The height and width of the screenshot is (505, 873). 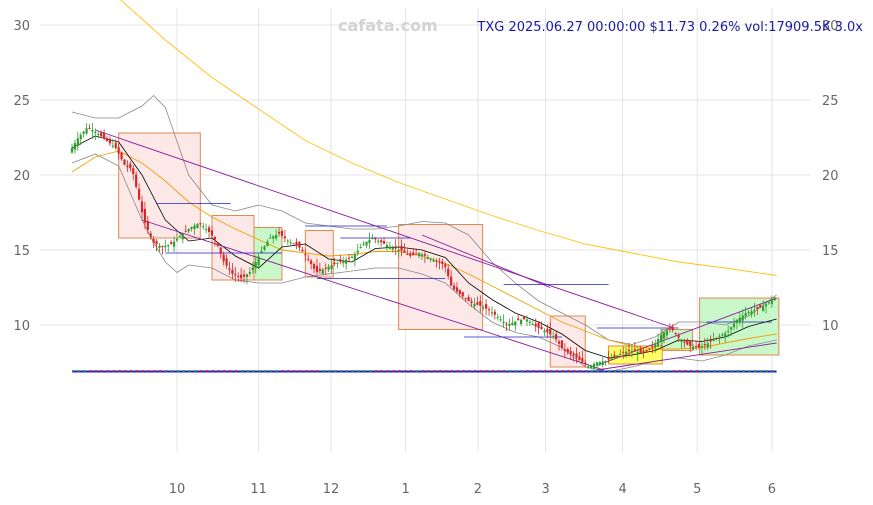 I want to click on y-tick-label-right: 20, so click(x=830, y=176).